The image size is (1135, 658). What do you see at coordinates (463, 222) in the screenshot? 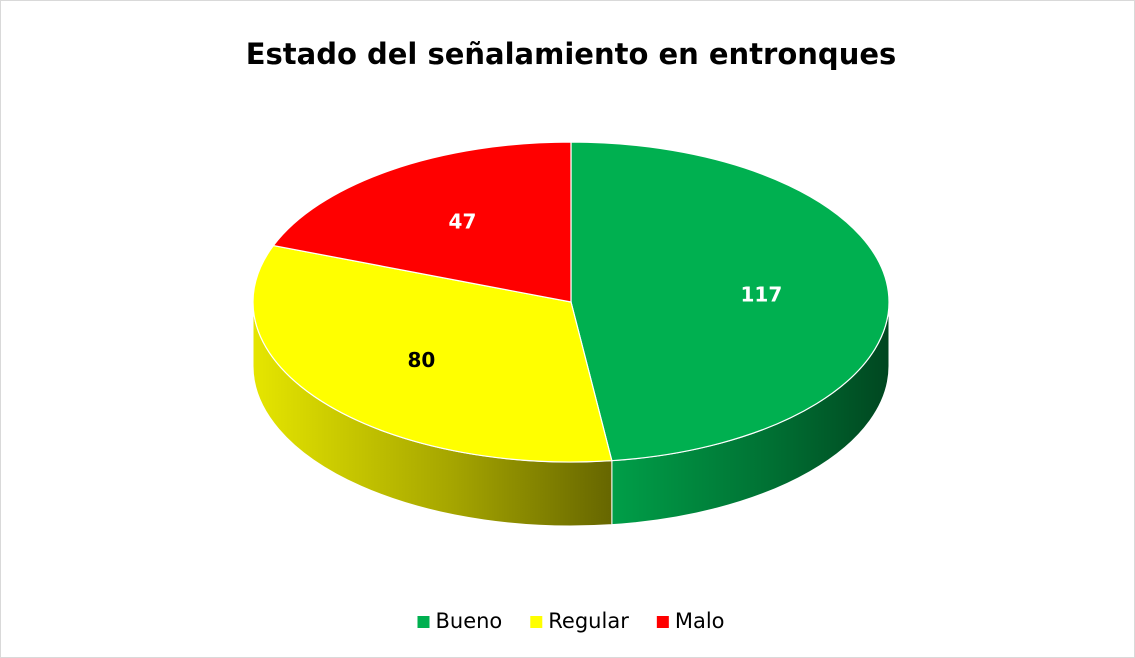
I see `data-label: 47` at bounding box center [463, 222].